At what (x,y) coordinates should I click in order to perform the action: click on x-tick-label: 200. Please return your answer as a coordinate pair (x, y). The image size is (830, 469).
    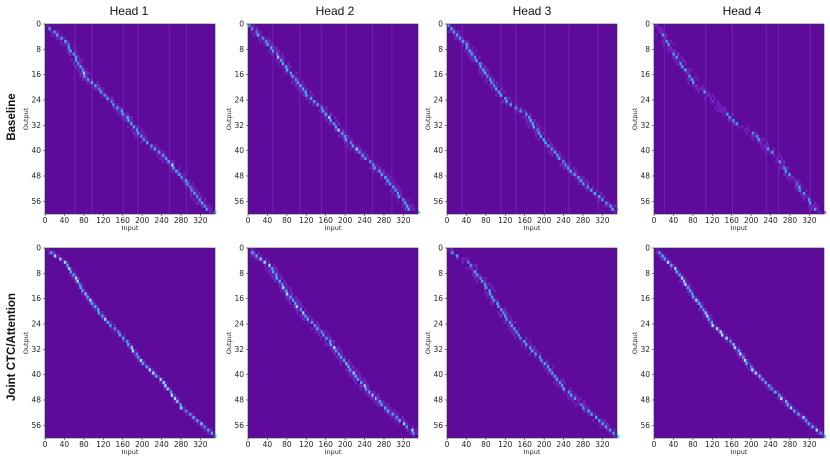
    Looking at the image, I should click on (345, 444).